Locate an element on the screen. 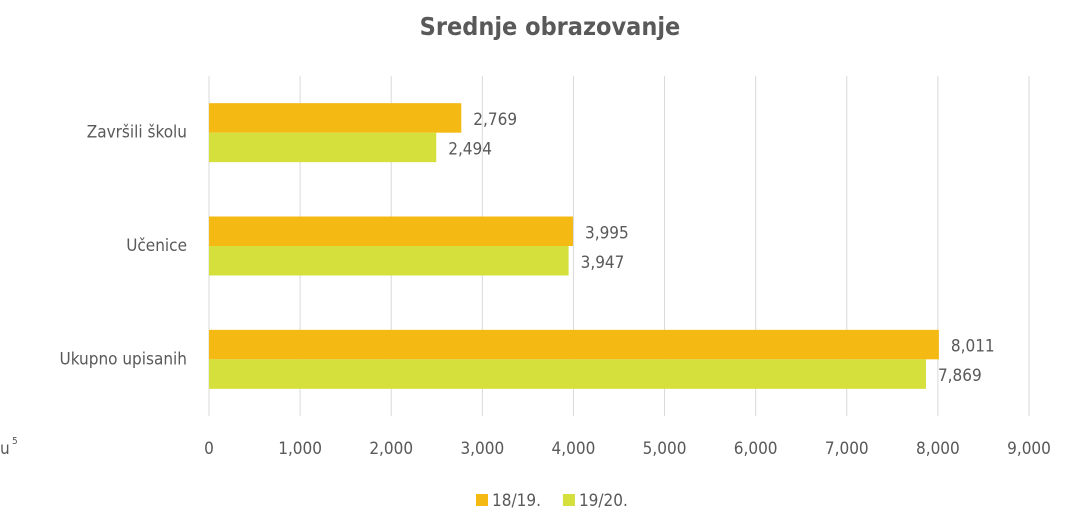 The image size is (1090, 516). x-tick-label: 3,000 is located at coordinates (482, 449).